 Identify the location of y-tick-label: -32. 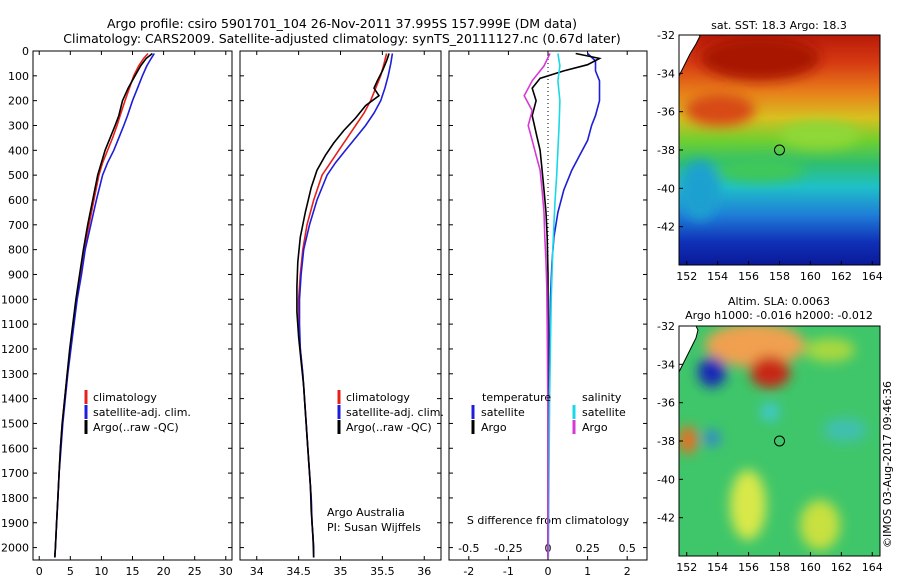
(666, 35).